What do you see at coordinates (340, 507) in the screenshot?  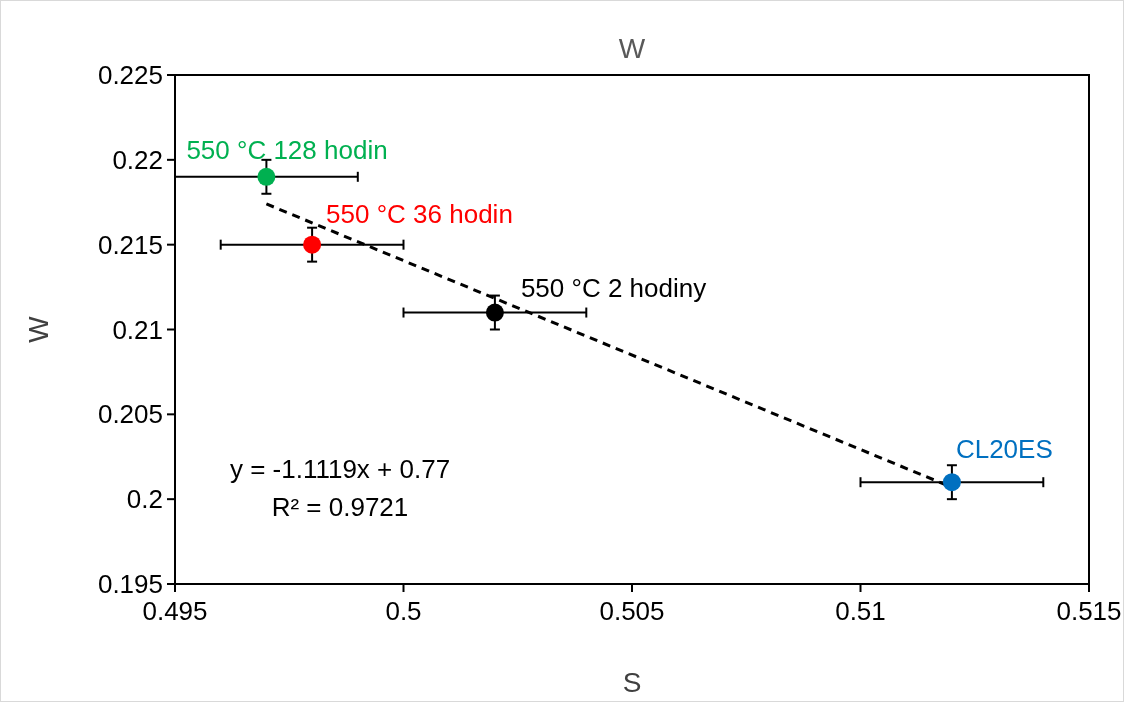 I see `annotation: R² = 0.9721` at bounding box center [340, 507].